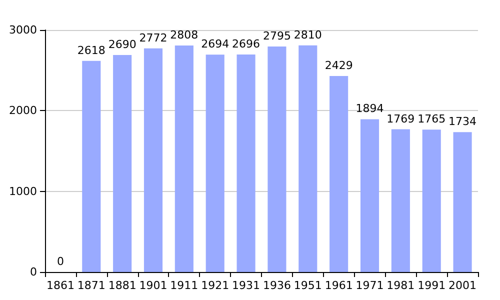 The width and height of the screenshot is (500, 300). Describe the element at coordinates (276, 36) in the screenshot. I see `data-label: 2795` at that location.